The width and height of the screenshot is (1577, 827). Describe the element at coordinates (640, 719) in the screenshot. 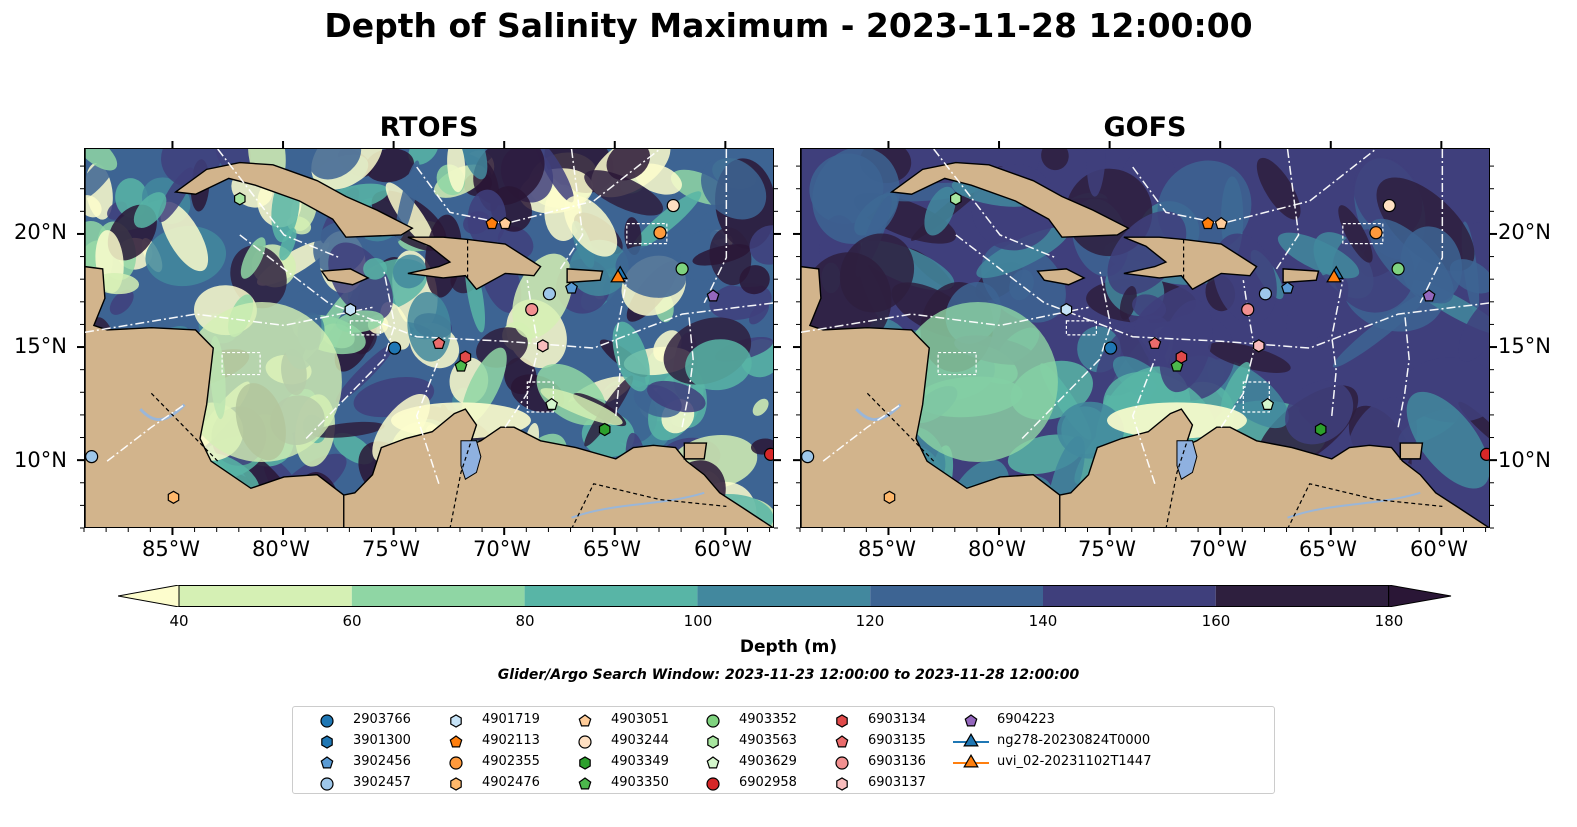

I see `legend-label: 4903051` at that location.